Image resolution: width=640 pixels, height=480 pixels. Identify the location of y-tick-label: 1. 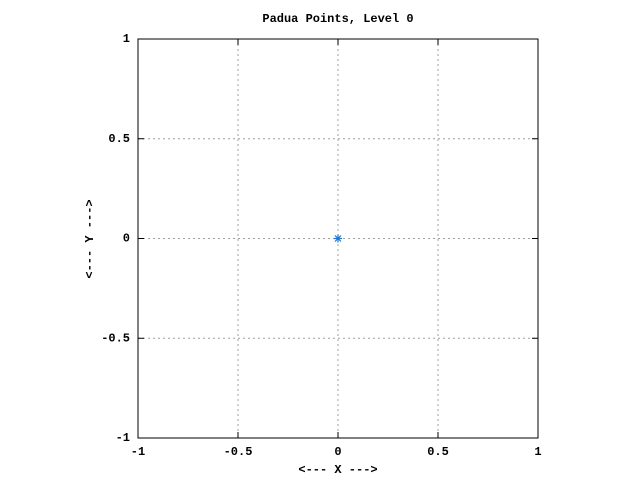
(126, 39).